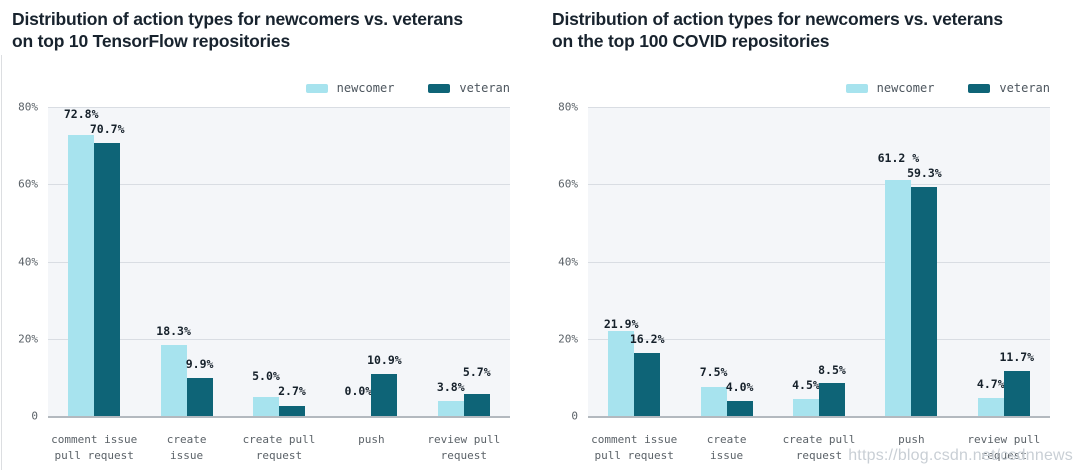 The height and width of the screenshot is (472, 1080). I want to click on bar-value-label: 9.9%, so click(199, 363).